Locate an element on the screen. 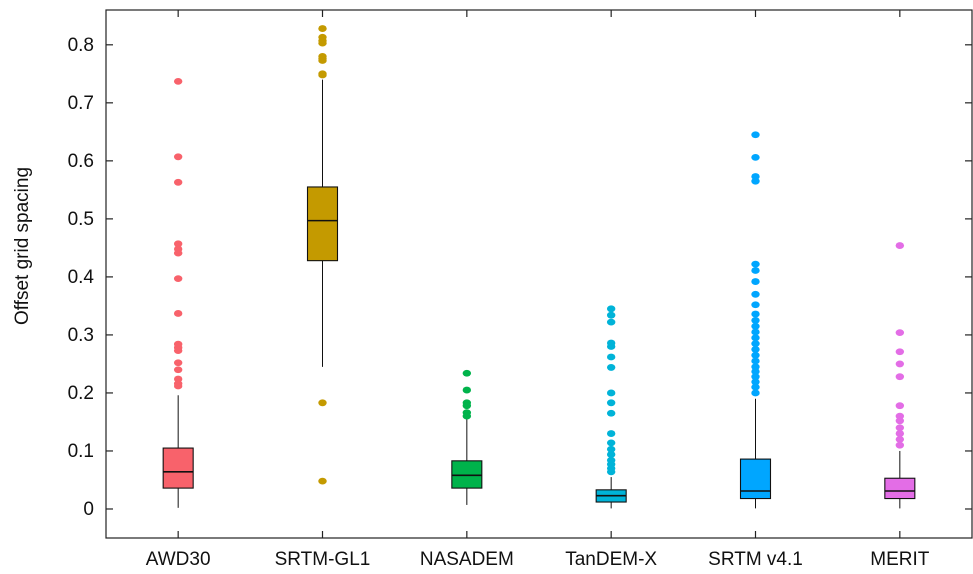 Image resolution: width=973 pixels, height=574 pixels. y-tick-label: 0.7 is located at coordinates (81, 103).